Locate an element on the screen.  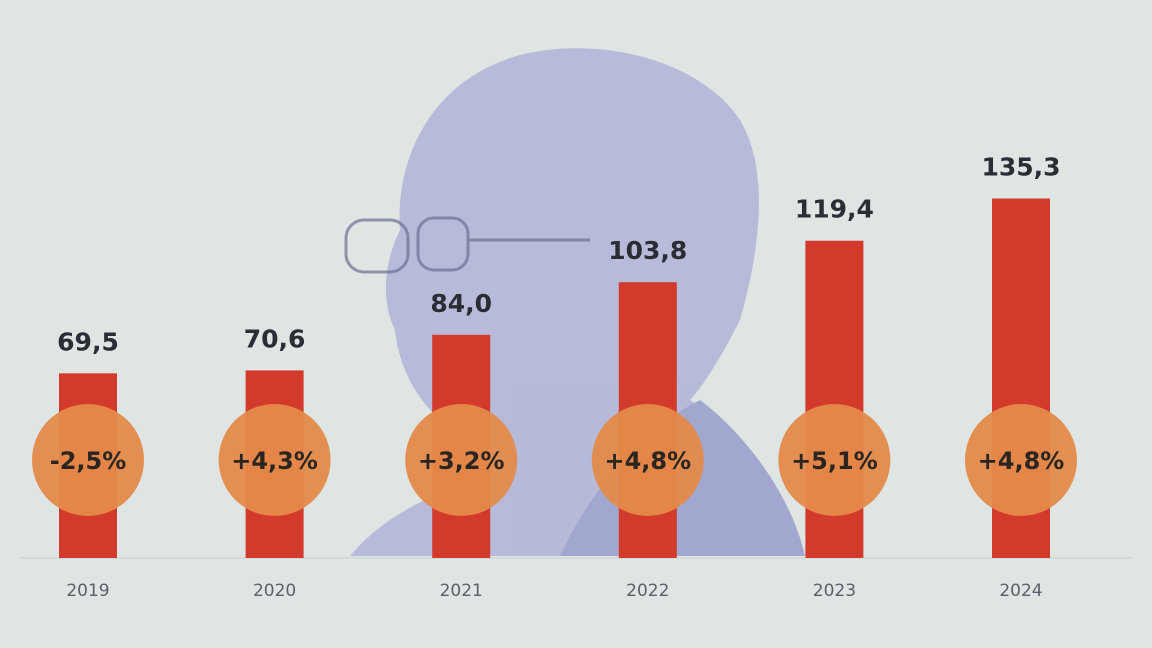
value-label: 119,4 is located at coordinates (834, 209).